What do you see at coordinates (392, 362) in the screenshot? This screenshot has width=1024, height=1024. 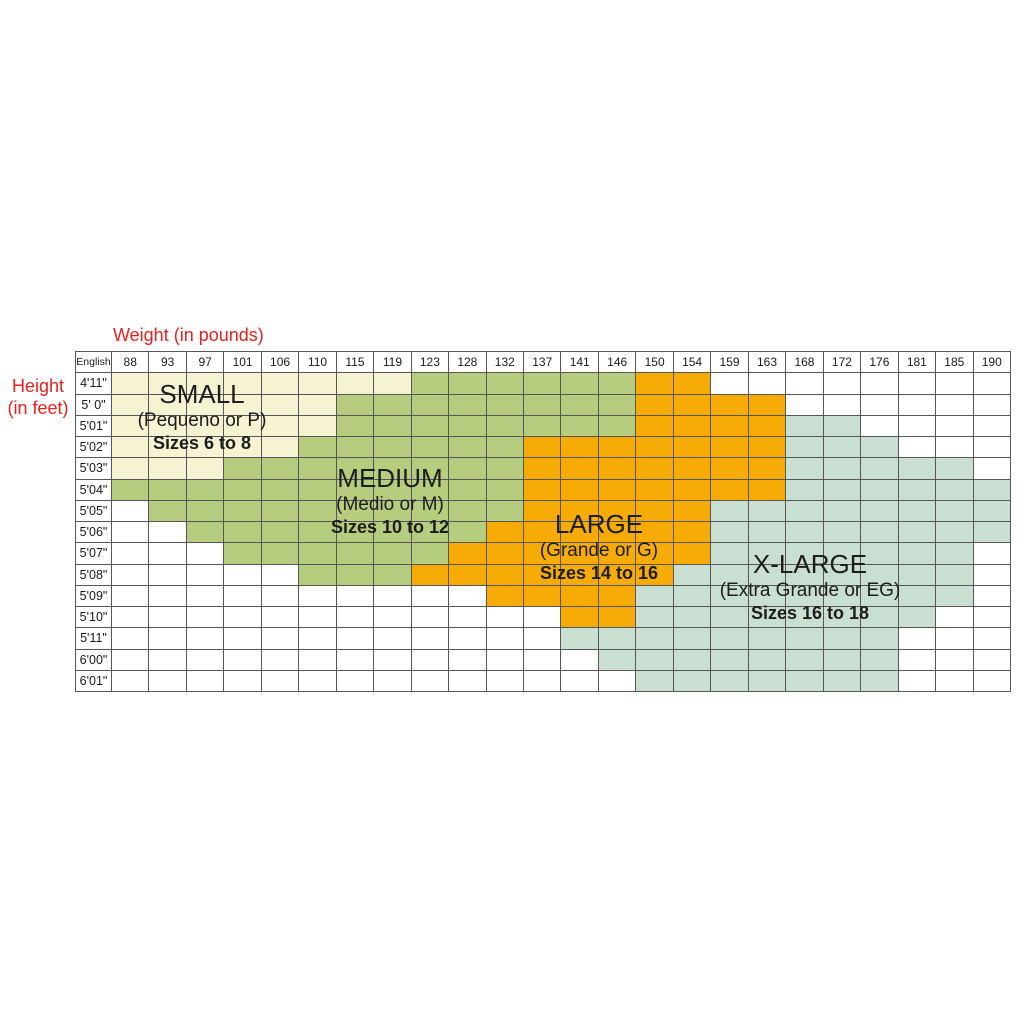 I see `weight-header: 119` at bounding box center [392, 362].